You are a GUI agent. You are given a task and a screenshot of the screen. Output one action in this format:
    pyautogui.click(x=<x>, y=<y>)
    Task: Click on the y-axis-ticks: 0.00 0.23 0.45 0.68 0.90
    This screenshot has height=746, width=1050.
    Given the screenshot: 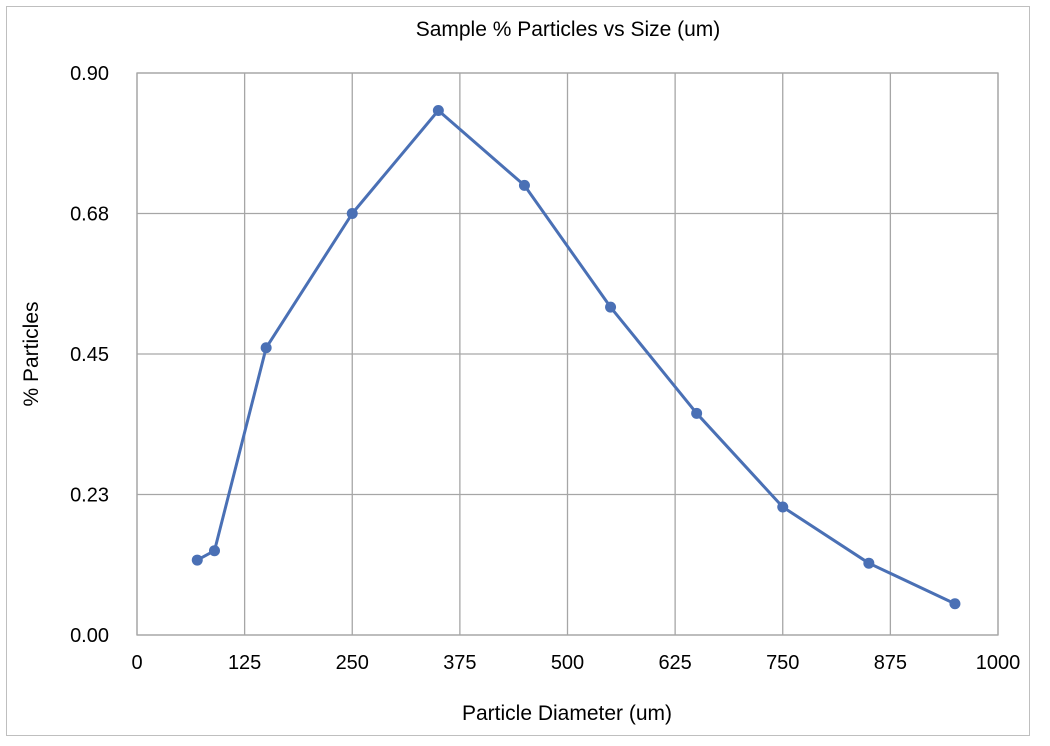 What is the action you would take?
    pyautogui.click(x=89, y=355)
    